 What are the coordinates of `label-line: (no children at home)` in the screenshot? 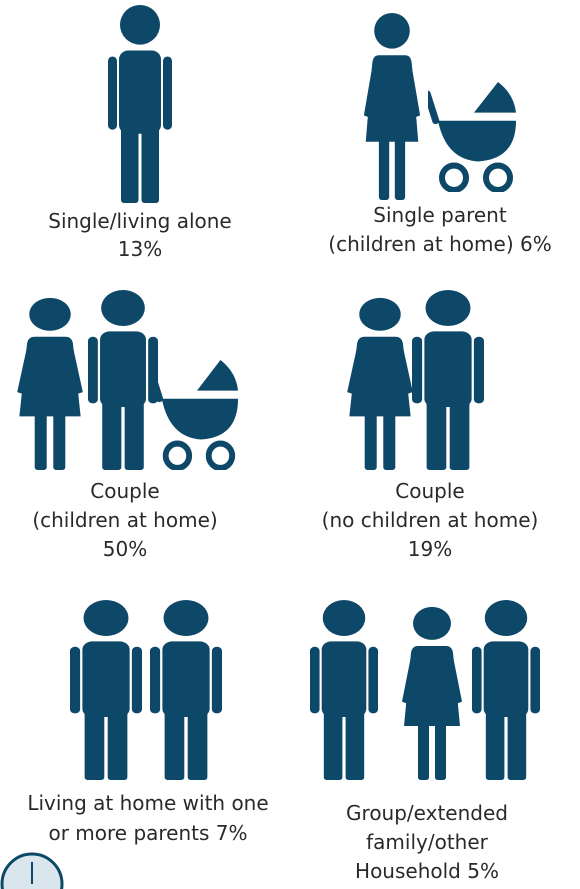 It's located at (430, 520).